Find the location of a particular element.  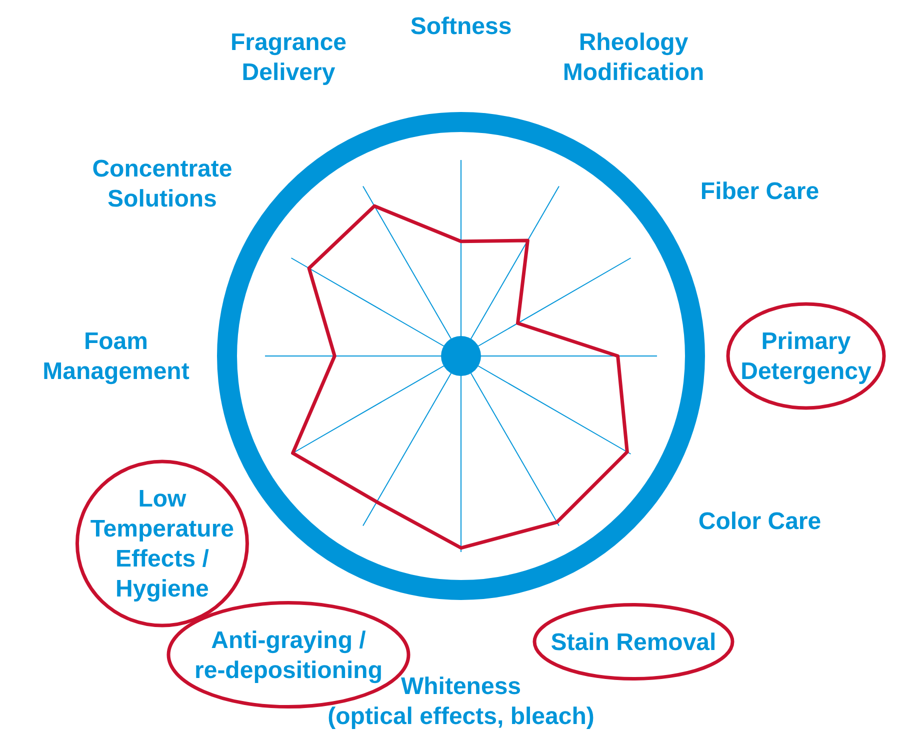

spoke-label: Primary Detergency is located at coordinates (806, 356).